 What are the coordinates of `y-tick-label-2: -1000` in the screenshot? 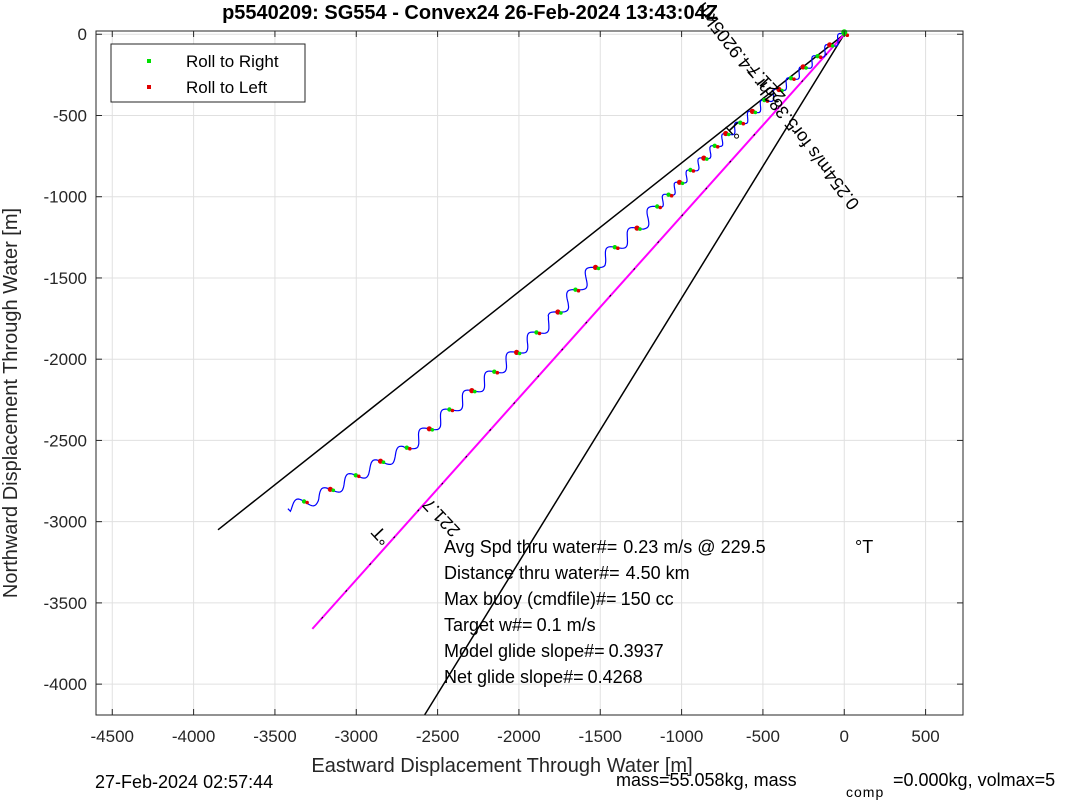 It's located at (65, 197).